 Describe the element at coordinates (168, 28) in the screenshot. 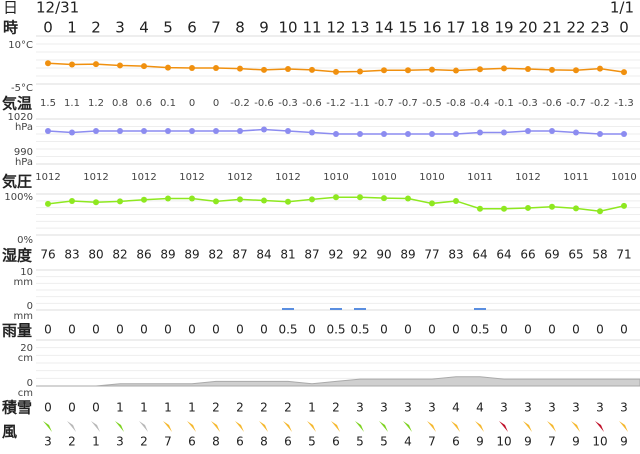

I see `hour: 5` at that location.